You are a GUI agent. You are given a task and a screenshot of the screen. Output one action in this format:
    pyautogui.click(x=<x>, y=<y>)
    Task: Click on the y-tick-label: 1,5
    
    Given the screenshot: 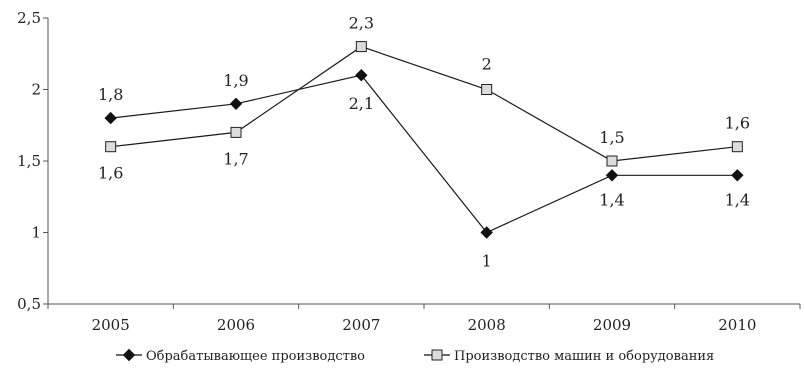 What is the action you would take?
    pyautogui.click(x=29, y=161)
    